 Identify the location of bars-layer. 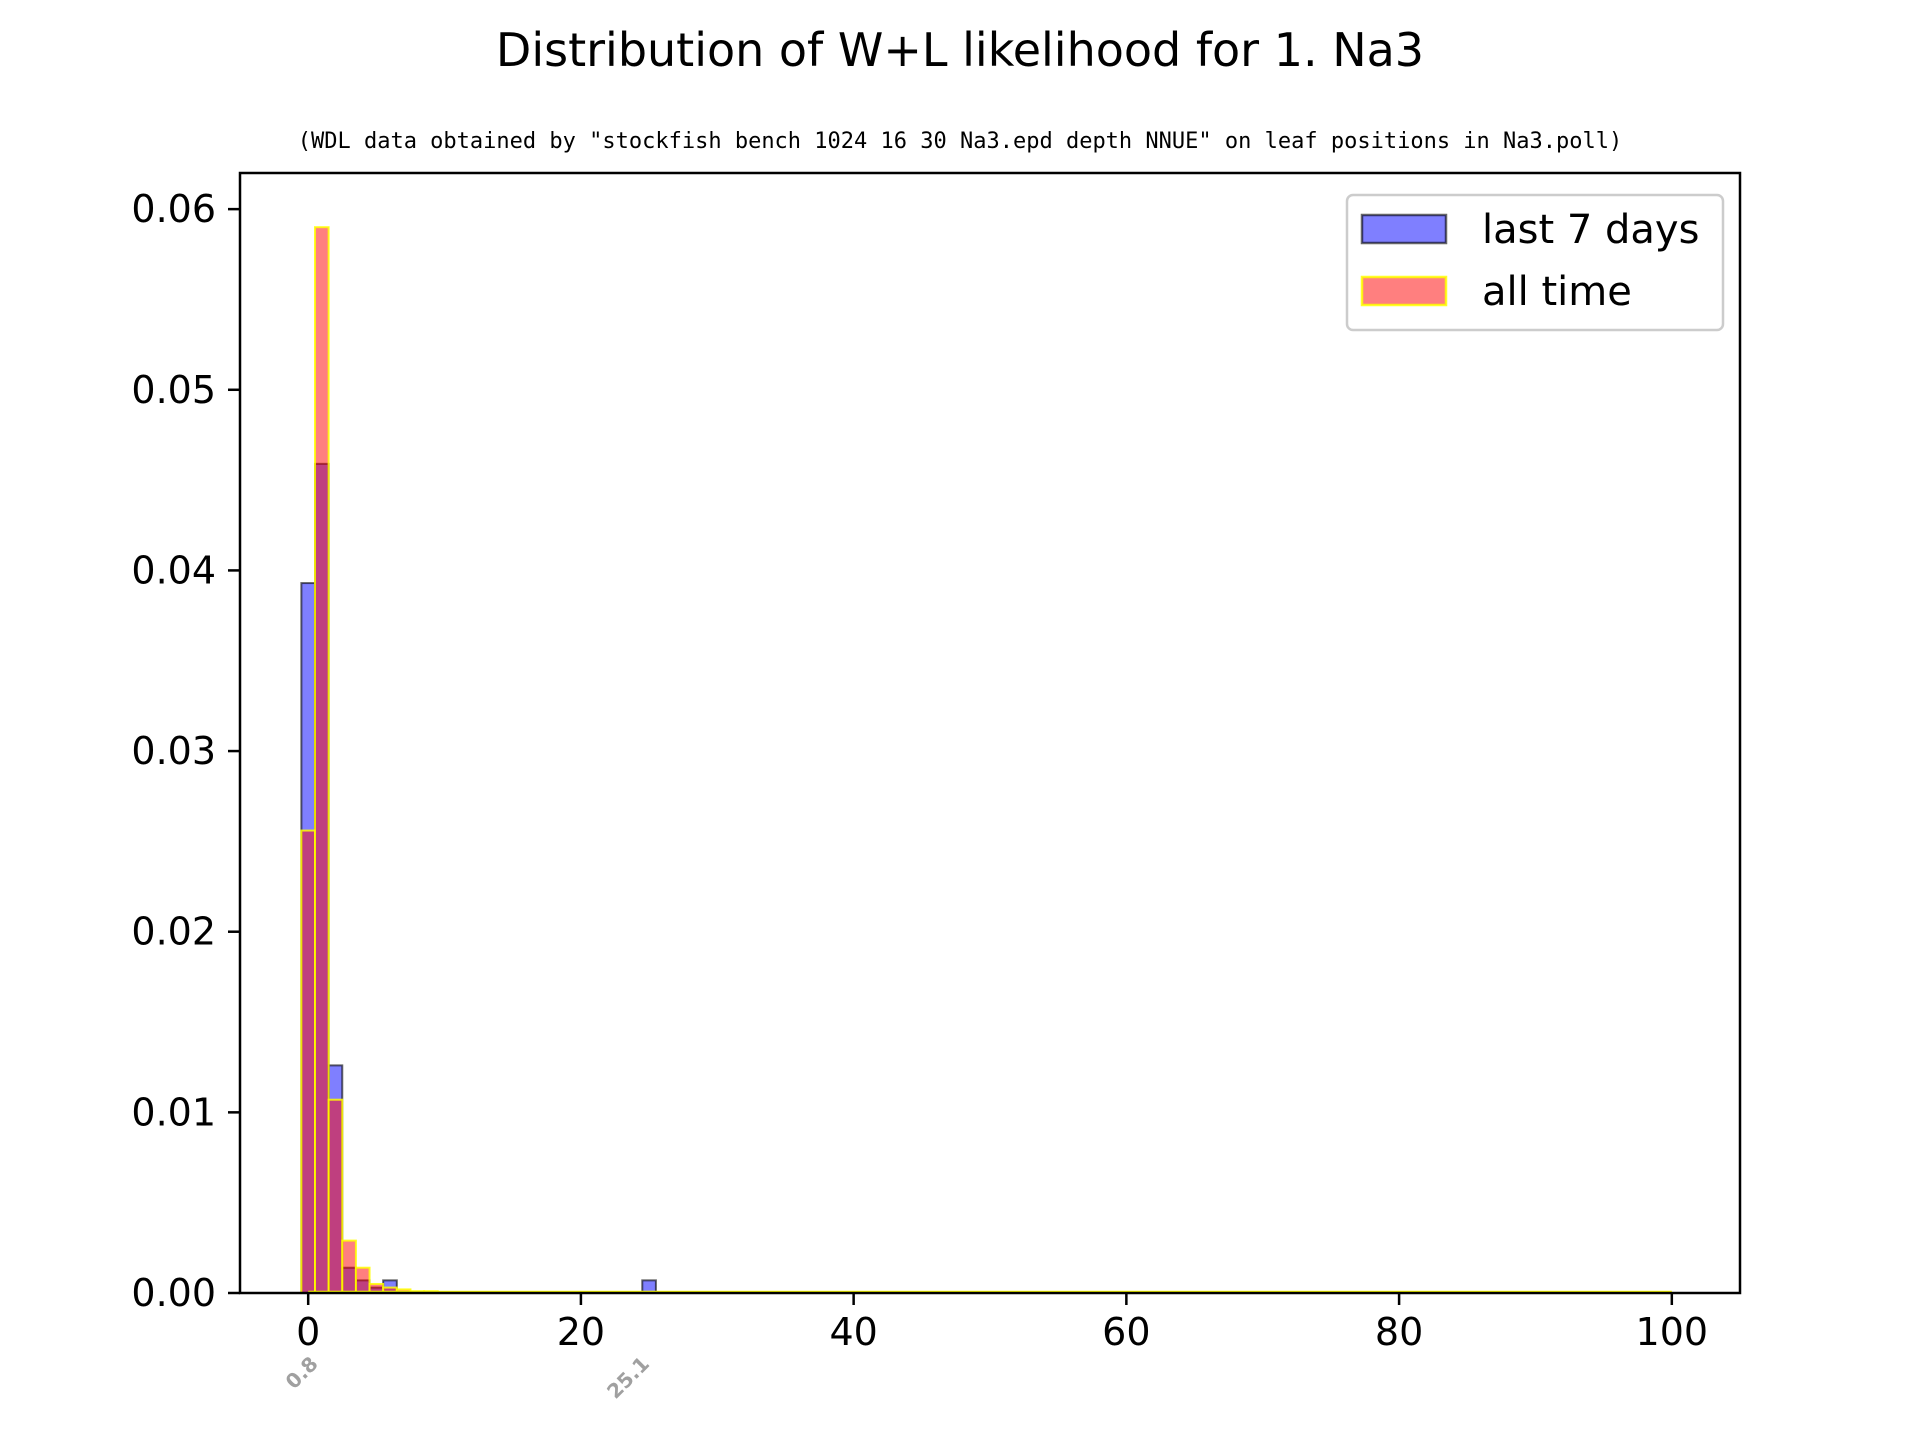
(478, 760).